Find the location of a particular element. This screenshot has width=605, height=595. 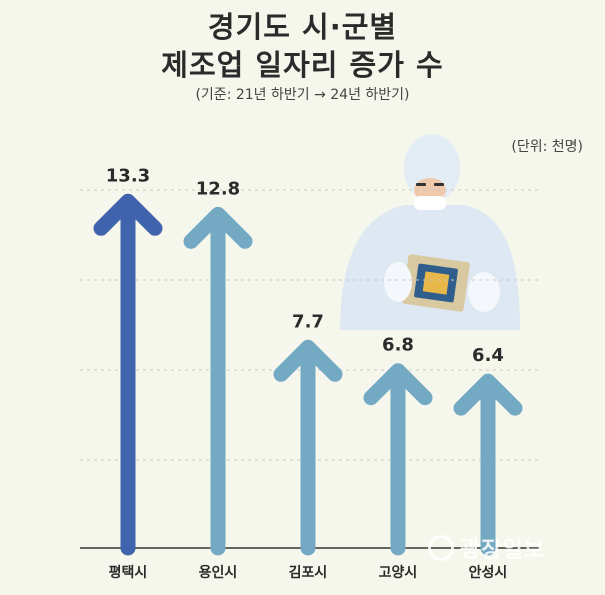

chart-title-line1: 경기도 시·군별 is located at coordinates (302, 27).